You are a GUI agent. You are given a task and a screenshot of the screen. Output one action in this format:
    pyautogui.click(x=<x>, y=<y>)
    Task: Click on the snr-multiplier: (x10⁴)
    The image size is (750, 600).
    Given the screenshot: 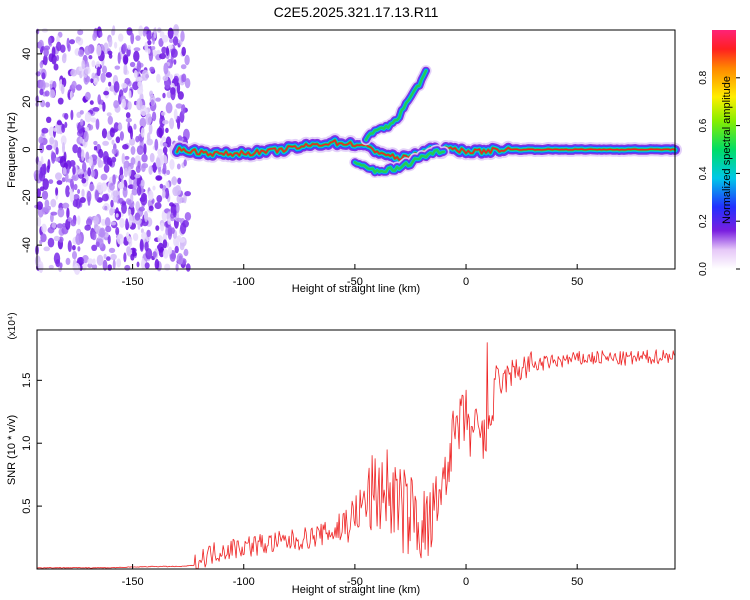 What is the action you would take?
    pyautogui.click(x=12, y=325)
    